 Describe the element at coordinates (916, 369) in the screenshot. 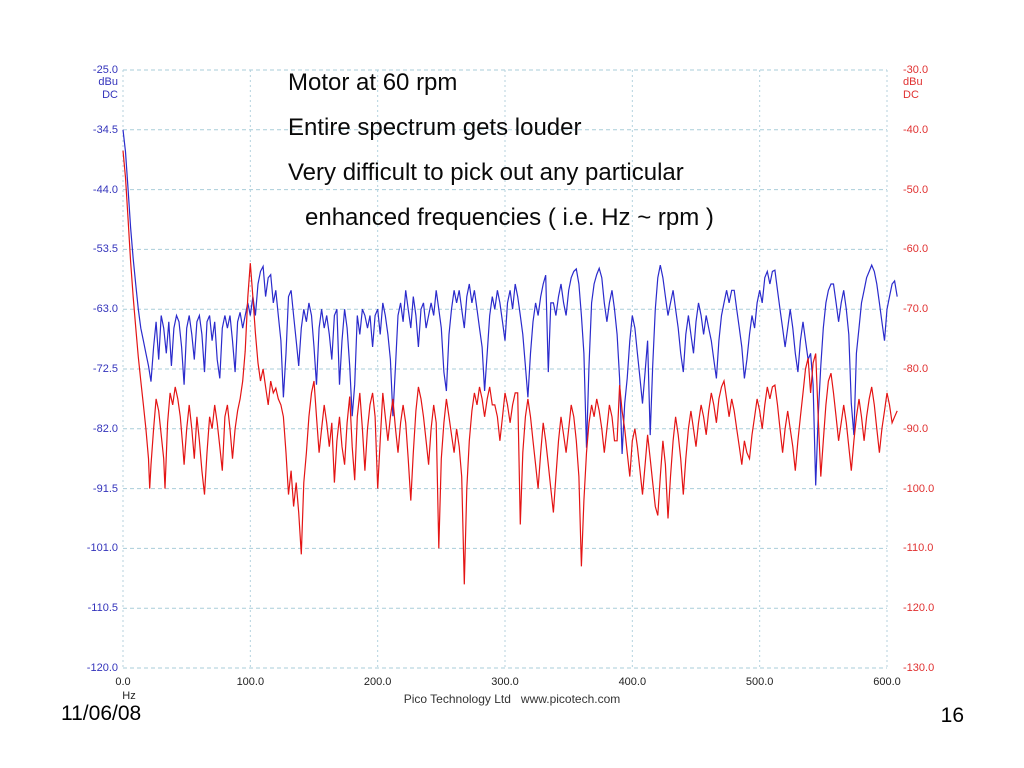

I see `right-axis-tick: -80.0` at that location.